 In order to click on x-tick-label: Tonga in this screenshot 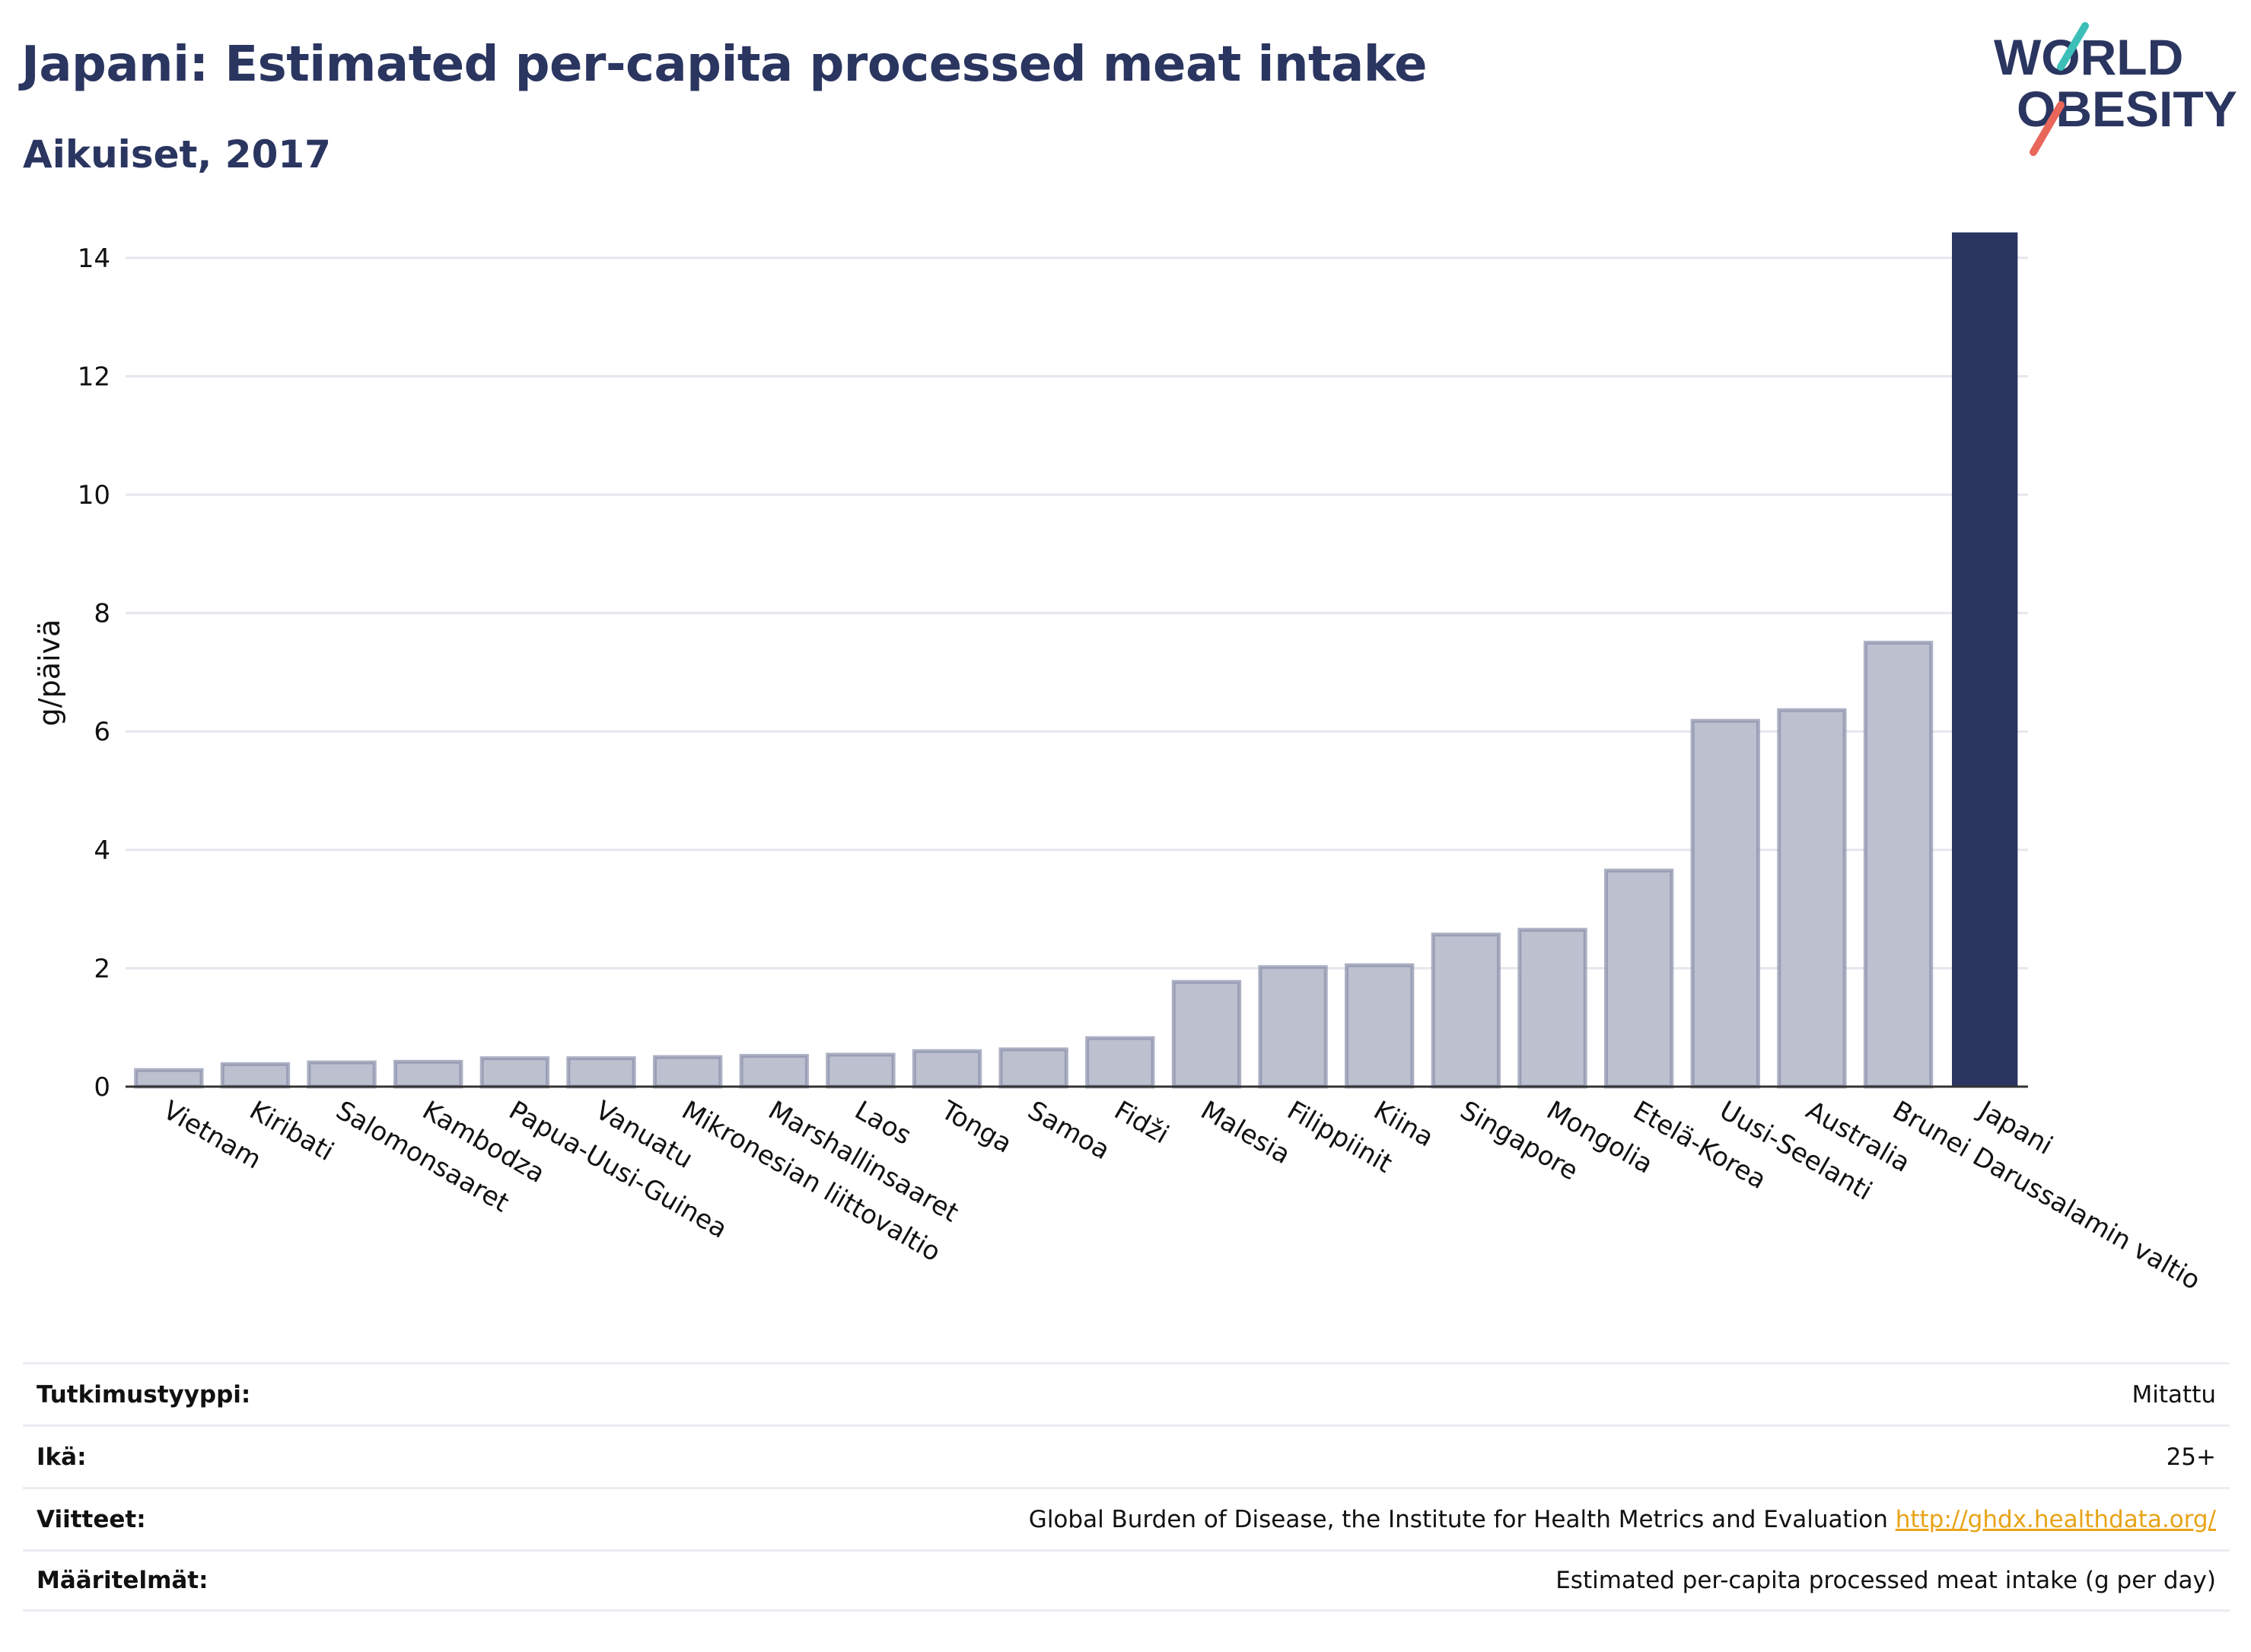, I will do `click(976, 1127)`.